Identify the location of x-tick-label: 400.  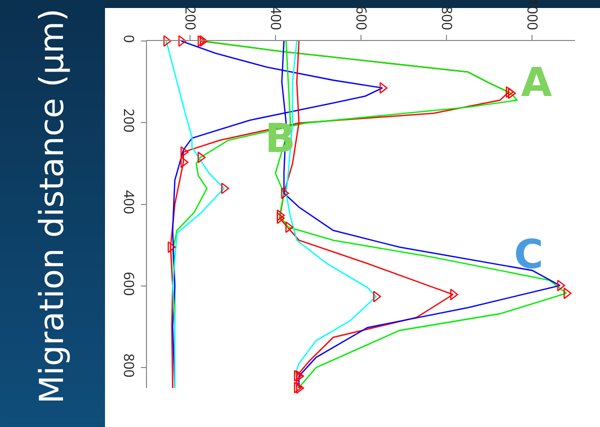
(275, 18).